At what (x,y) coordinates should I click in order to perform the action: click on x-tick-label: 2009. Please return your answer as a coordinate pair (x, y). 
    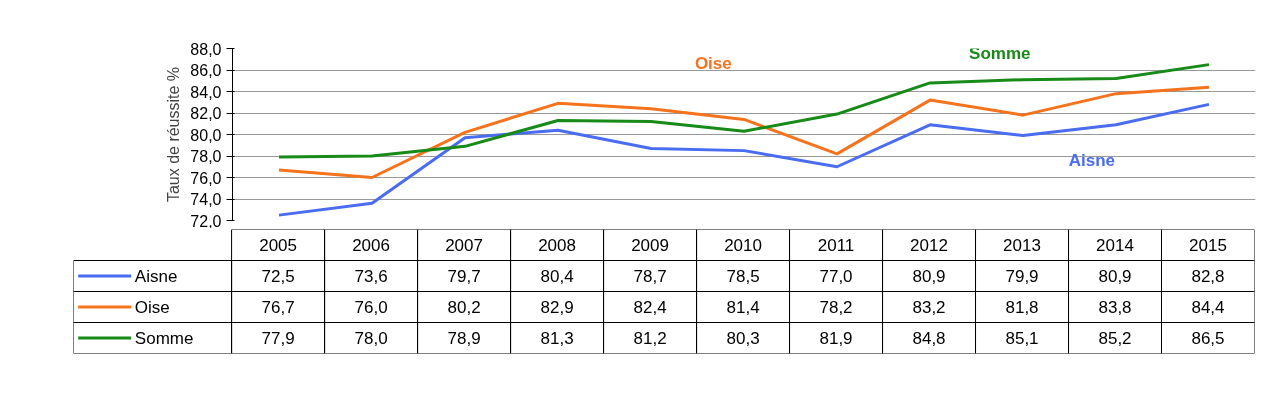
    Looking at the image, I should click on (650, 245).